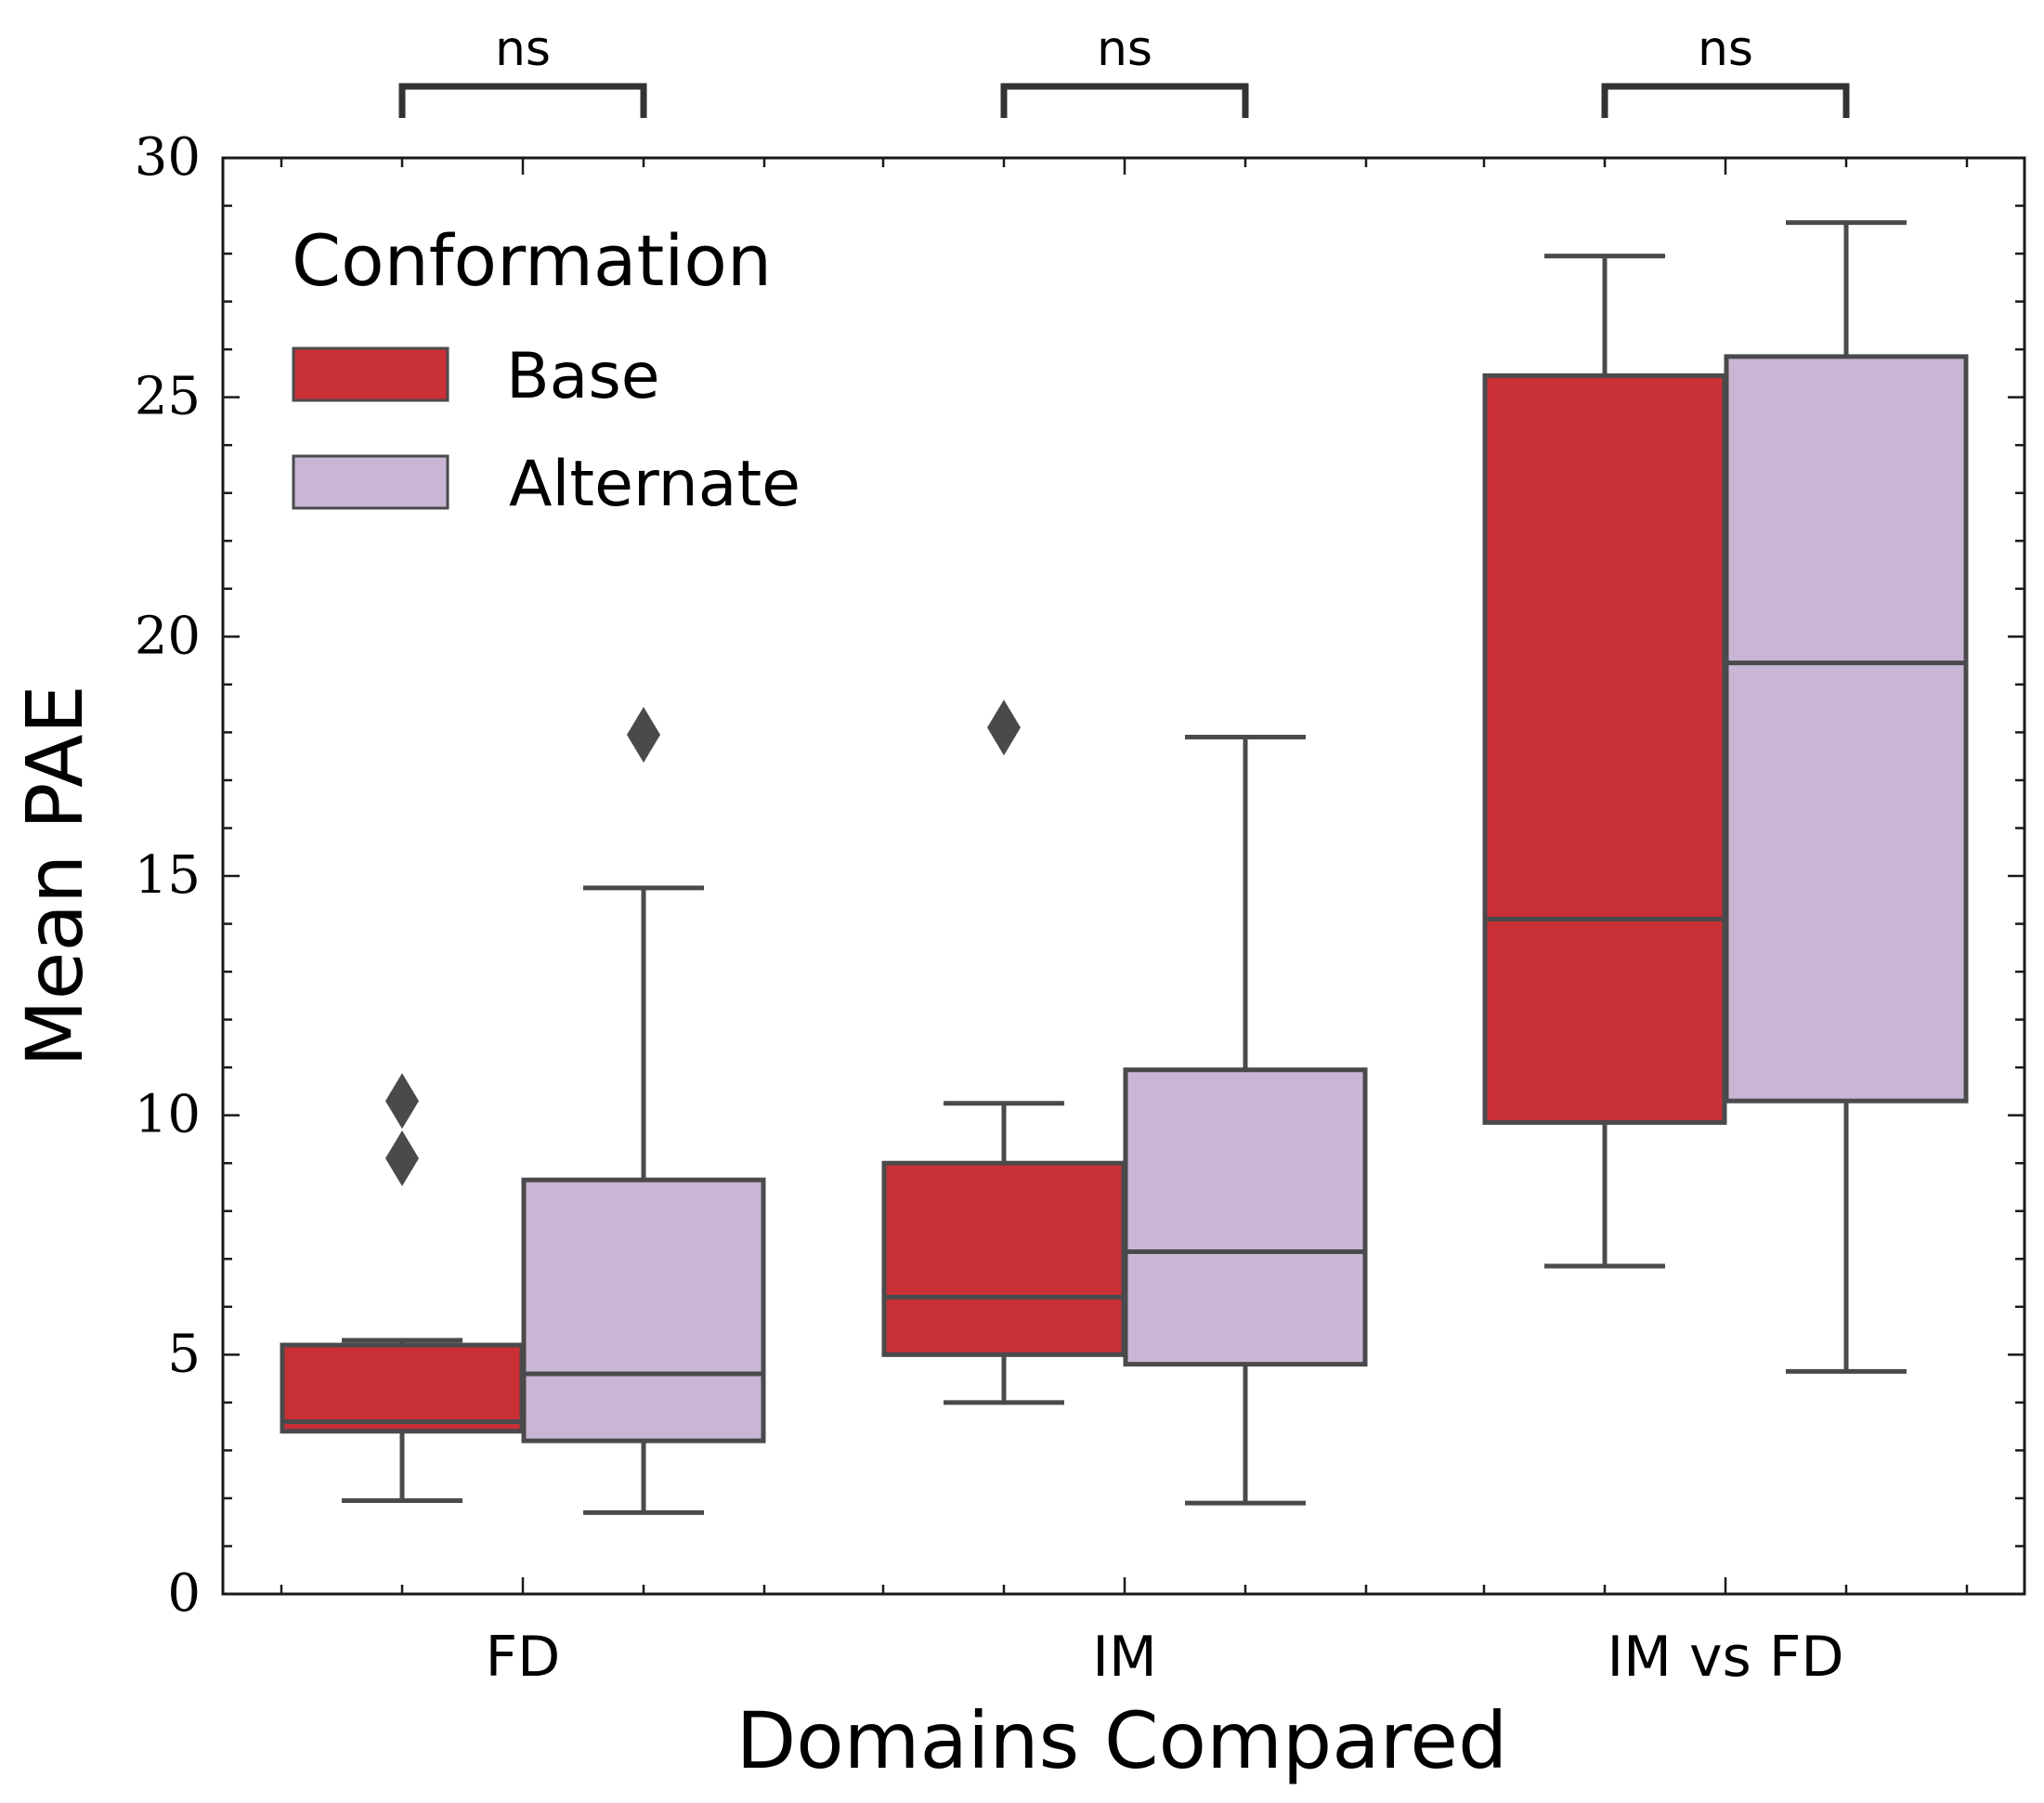 The image size is (2044, 1803). I want to click on legend: Conformation Base Alternate, so click(546, 370).